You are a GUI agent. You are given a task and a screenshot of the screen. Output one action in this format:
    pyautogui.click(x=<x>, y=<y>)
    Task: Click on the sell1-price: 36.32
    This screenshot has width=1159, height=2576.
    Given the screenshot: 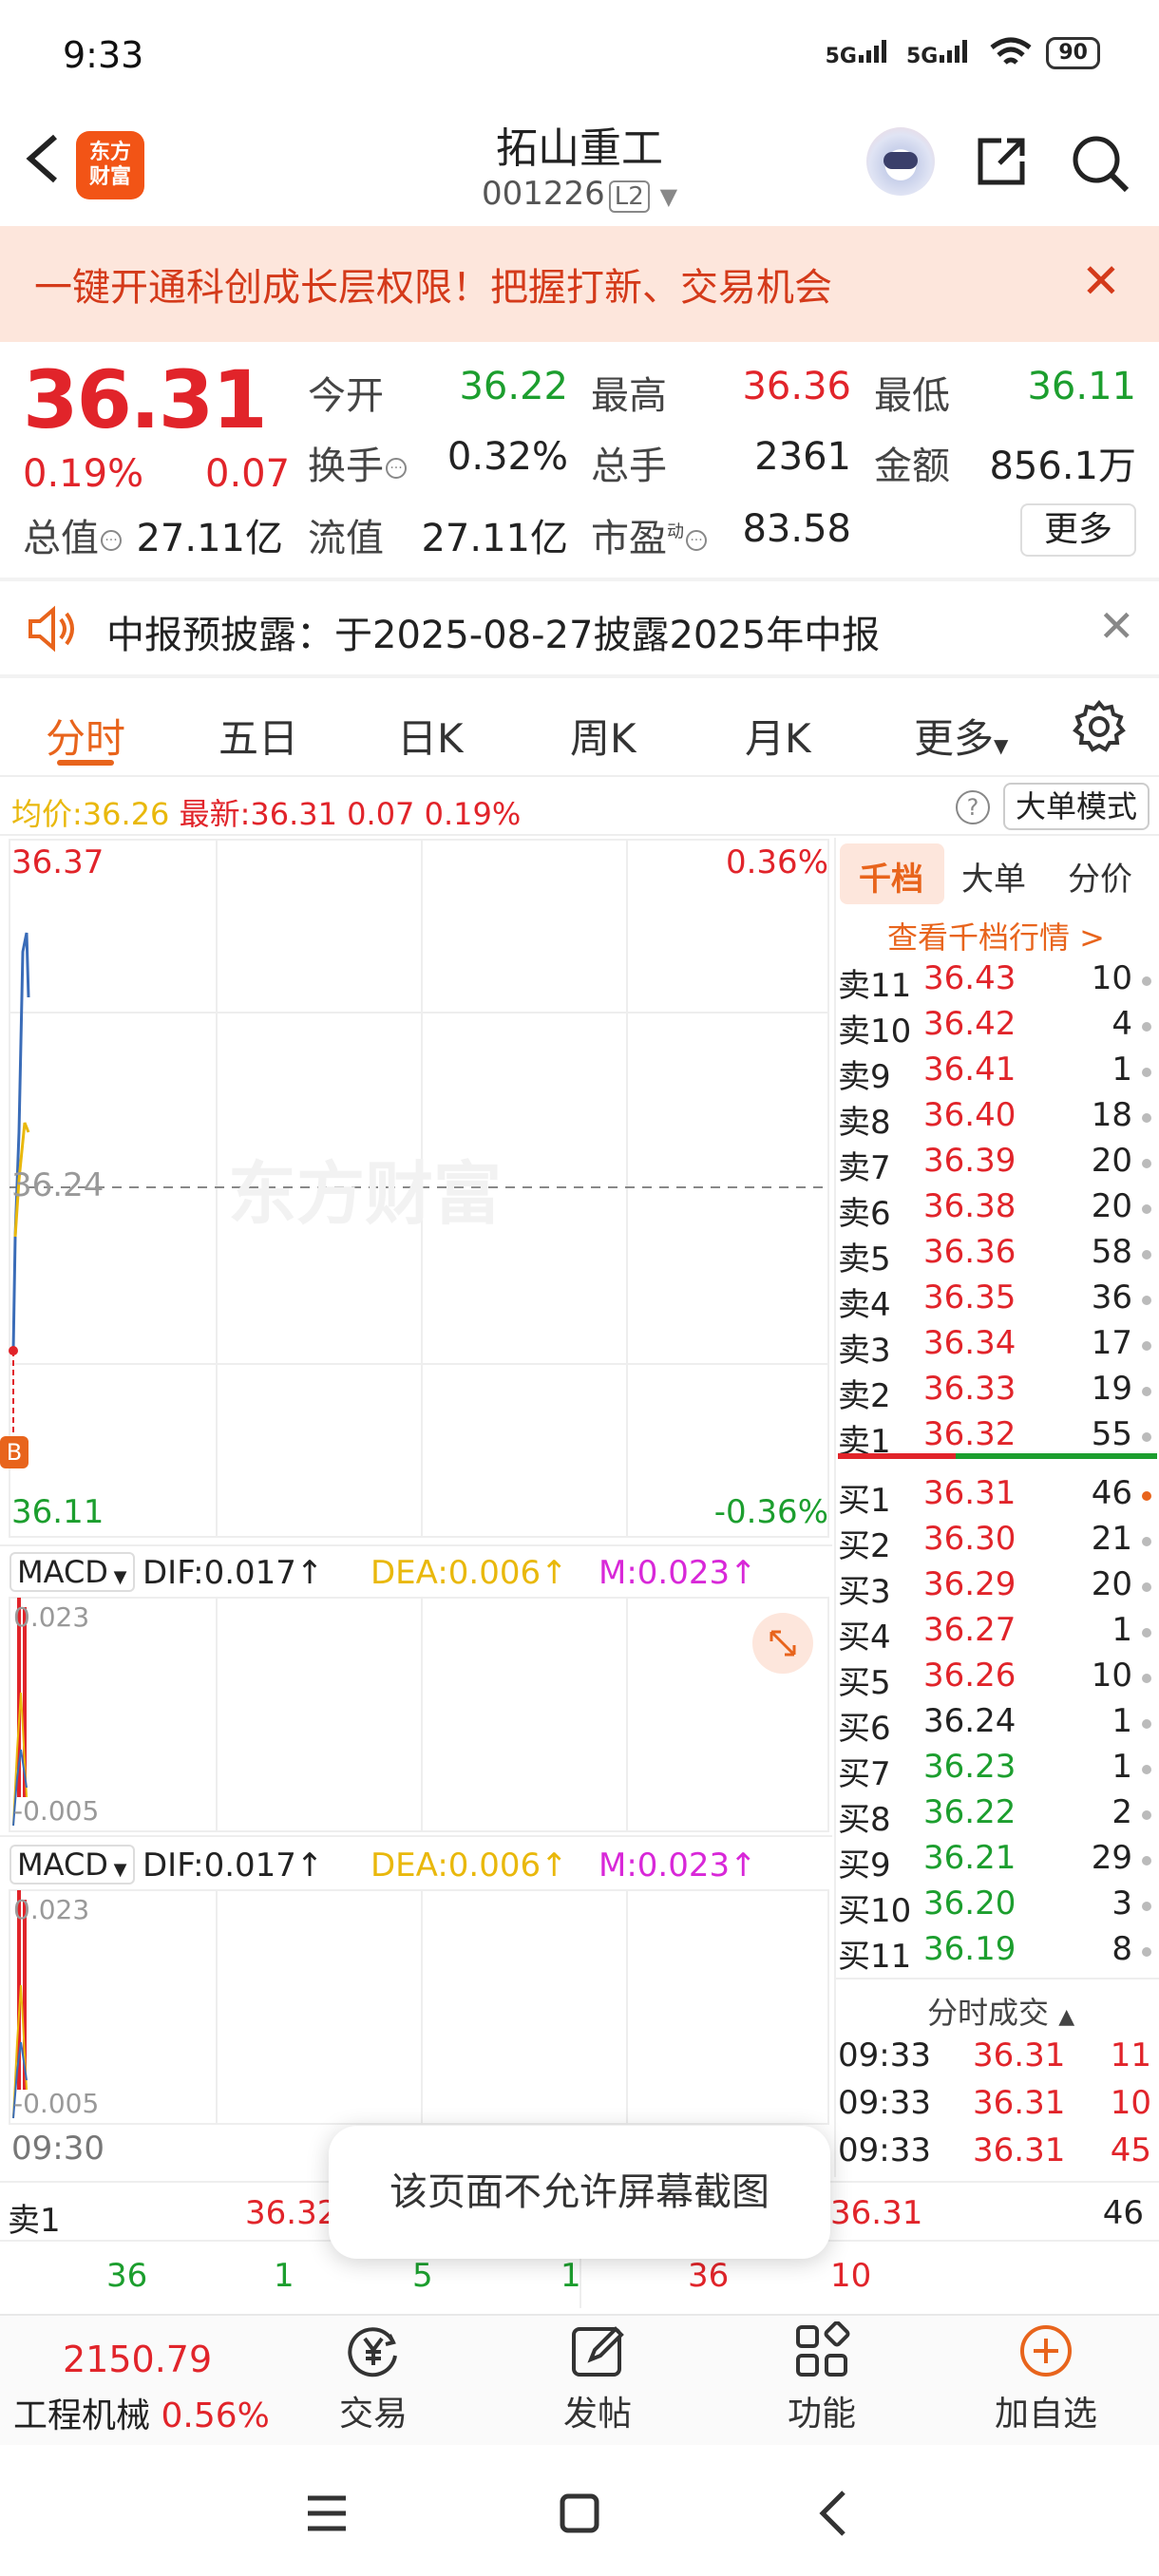 What is the action you would take?
    pyautogui.click(x=291, y=2213)
    